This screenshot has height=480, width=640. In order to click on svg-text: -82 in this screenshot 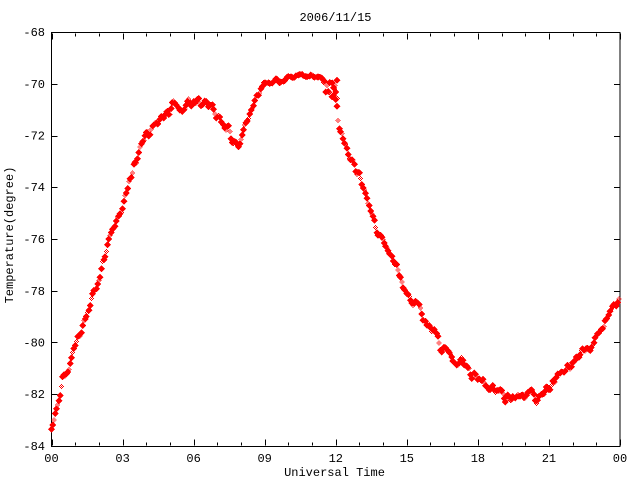, I will do `click(34, 395)`.